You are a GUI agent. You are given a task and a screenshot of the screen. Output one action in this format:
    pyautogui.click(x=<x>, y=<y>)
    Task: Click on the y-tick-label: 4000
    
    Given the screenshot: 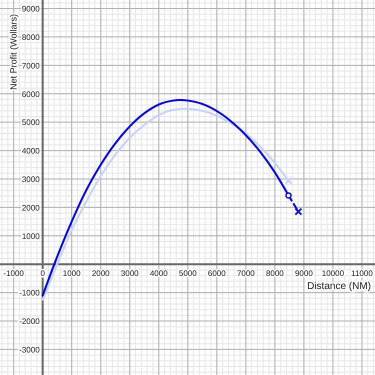 What is the action you would take?
    pyautogui.click(x=31, y=151)
    